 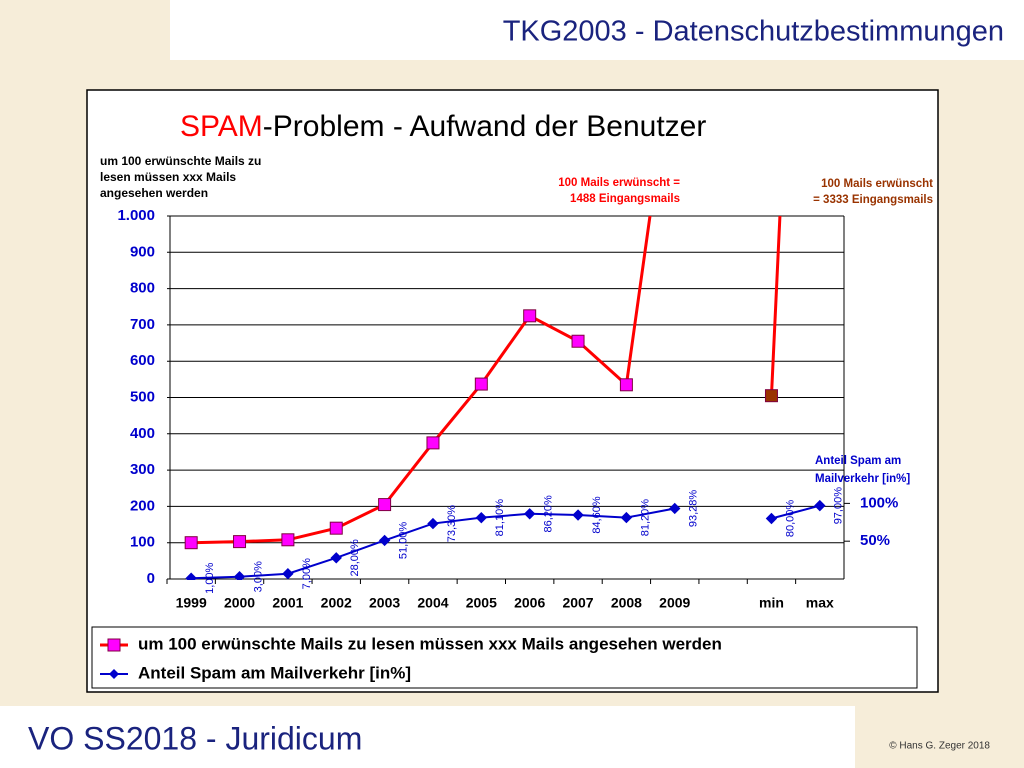 What do you see at coordinates (879, 502) in the screenshot?
I see `y2-tick-label: 100%` at bounding box center [879, 502].